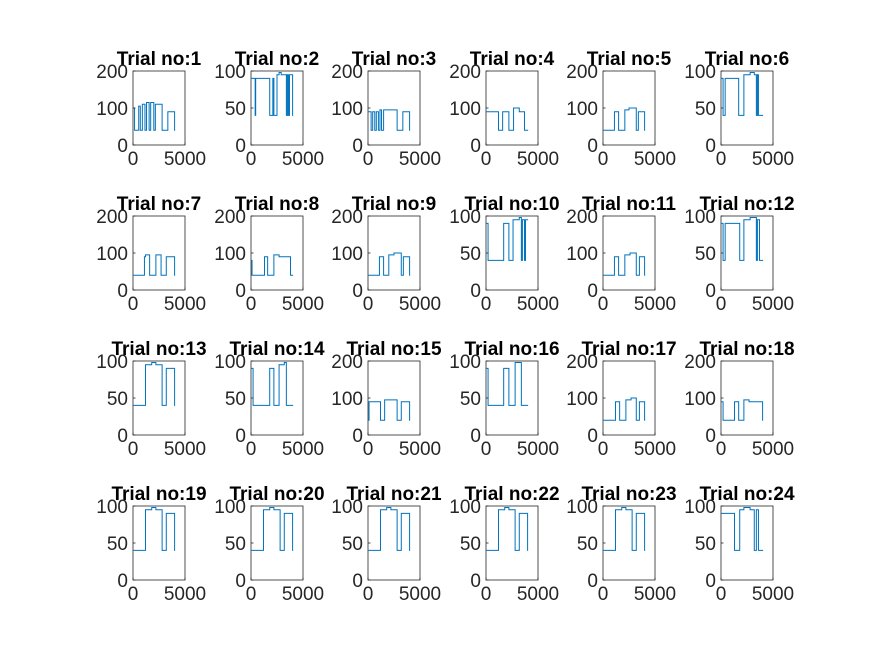 This screenshot has height=656, width=875. I want to click on subplot-title: Trial no:20, so click(276, 494).